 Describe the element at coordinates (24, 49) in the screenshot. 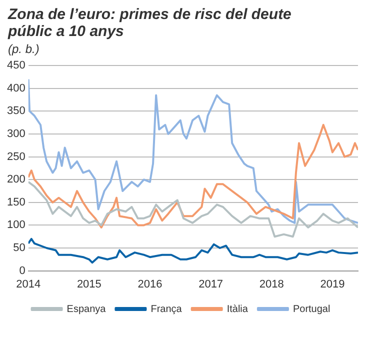

I see `chart-subtitle: (p. b.)` at that location.